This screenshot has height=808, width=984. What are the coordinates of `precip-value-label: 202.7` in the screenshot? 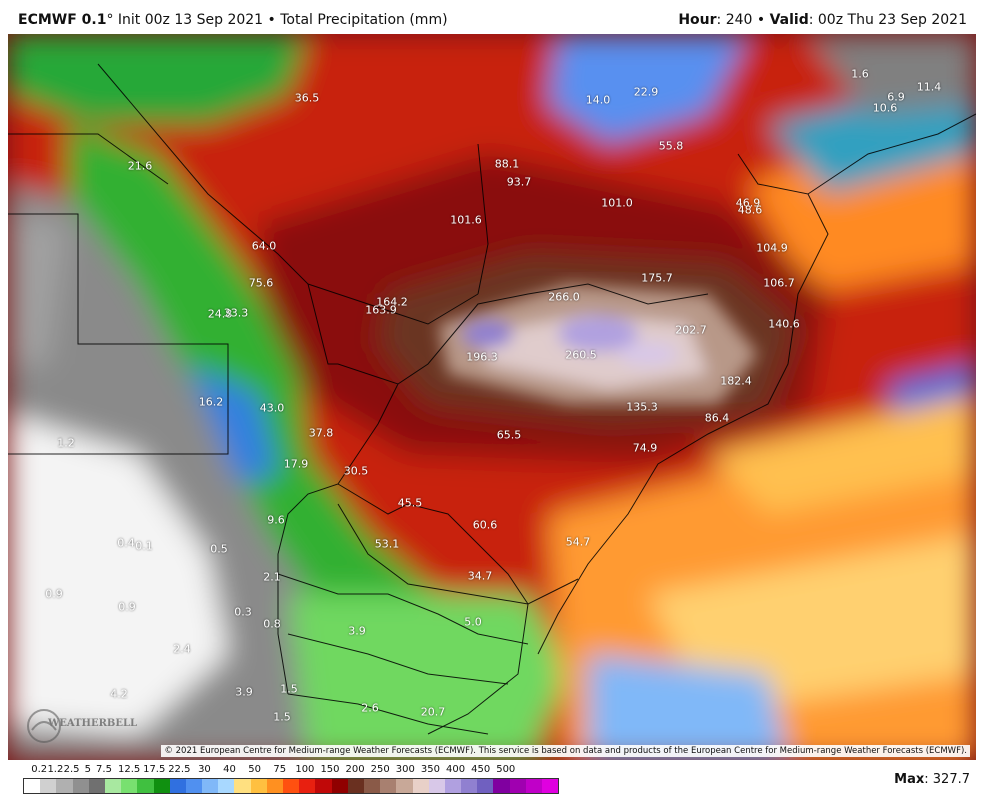 It's located at (691, 330).